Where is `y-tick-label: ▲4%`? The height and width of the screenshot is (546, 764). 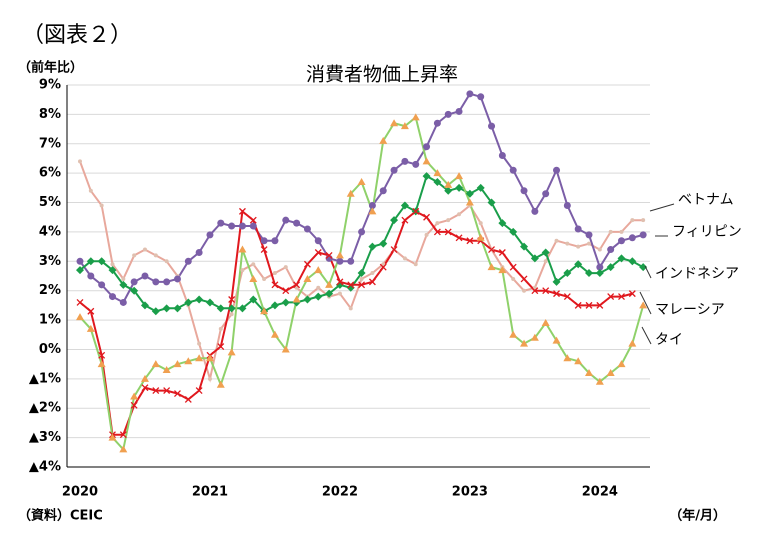
y-tick-label: ▲4% is located at coordinates (45, 467).